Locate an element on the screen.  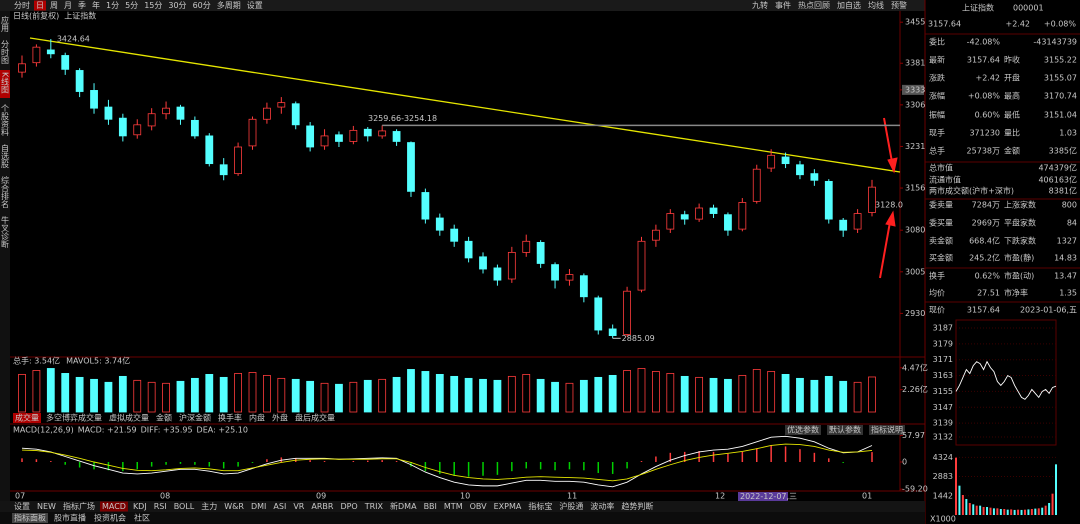
toolbar-tab: 月 is located at coordinates (68, 5).